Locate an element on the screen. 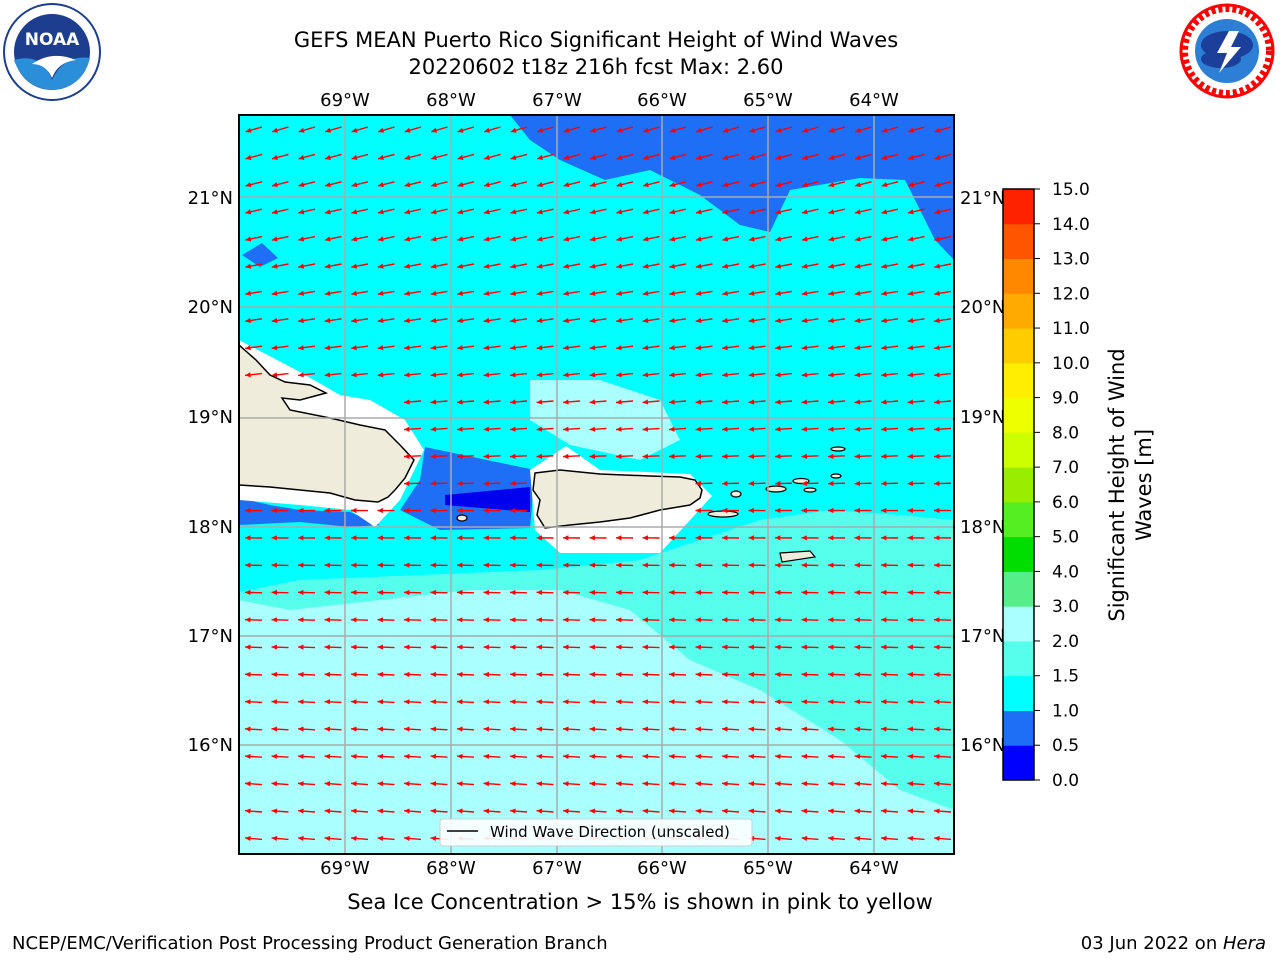  lon-label: 66°W is located at coordinates (662, 868).